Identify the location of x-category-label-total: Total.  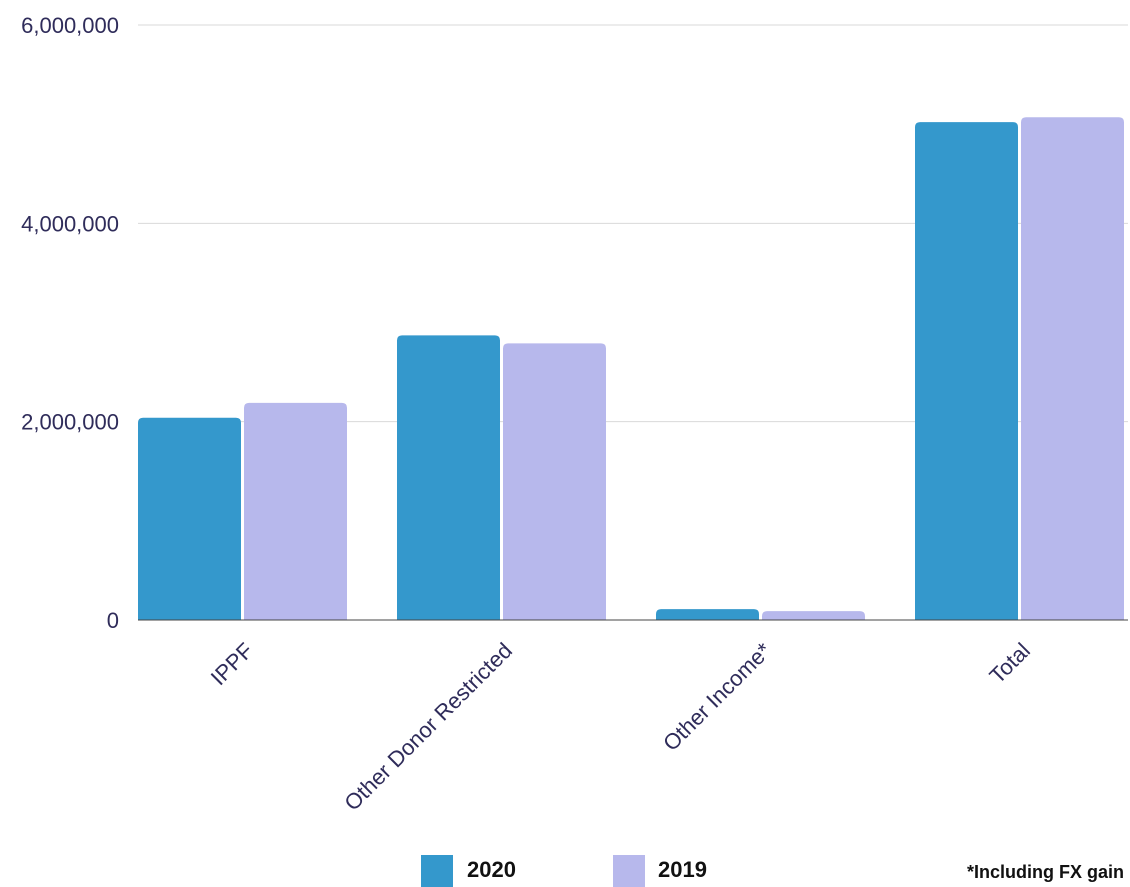
(1009, 663).